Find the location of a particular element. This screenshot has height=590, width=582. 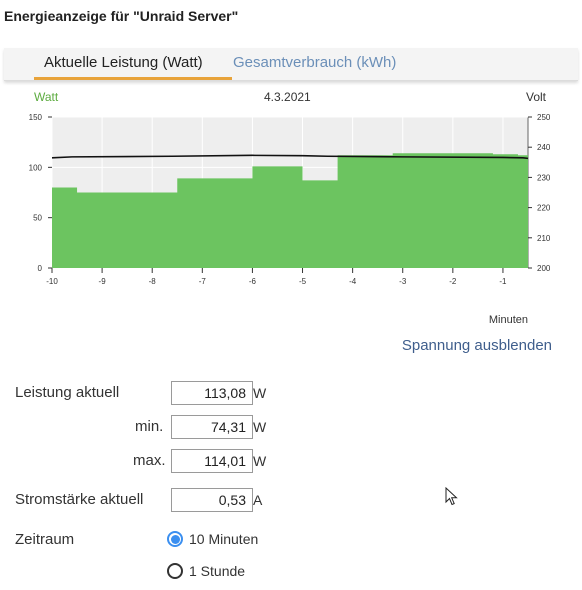

radio-dot is located at coordinates (175, 539).